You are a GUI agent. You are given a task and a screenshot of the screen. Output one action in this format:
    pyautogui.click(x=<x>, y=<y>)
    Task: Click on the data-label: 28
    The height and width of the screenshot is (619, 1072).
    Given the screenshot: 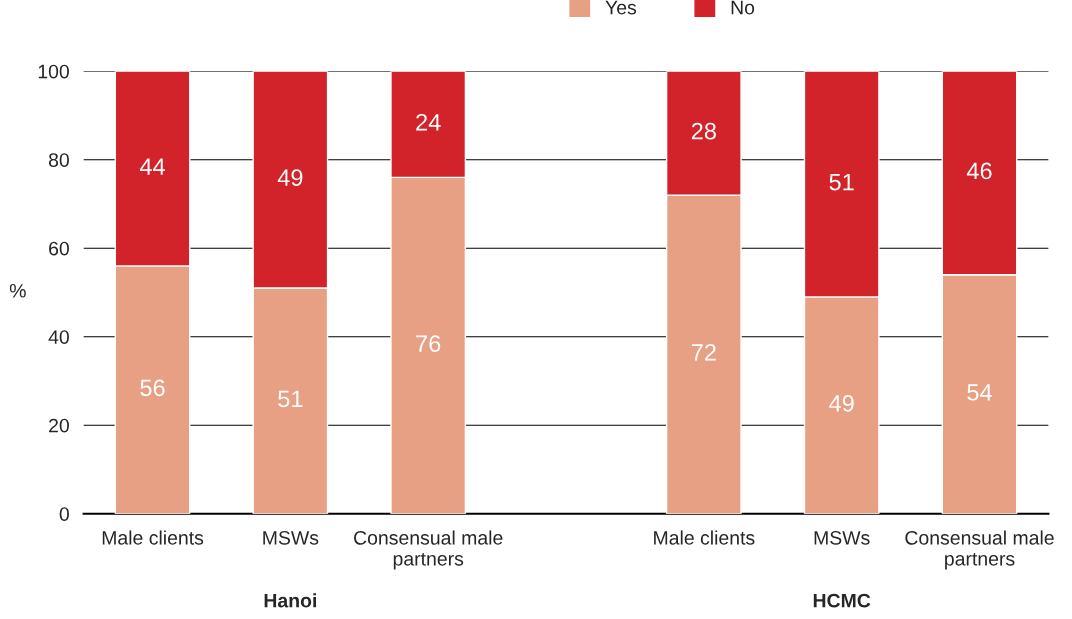 What is the action you would take?
    pyautogui.click(x=703, y=131)
    